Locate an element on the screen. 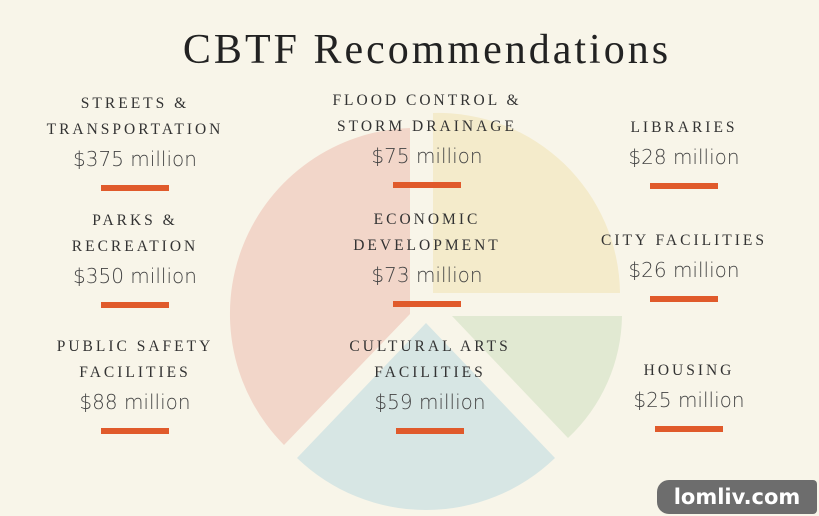  pie-slice-yellow is located at coordinates (526, 202).